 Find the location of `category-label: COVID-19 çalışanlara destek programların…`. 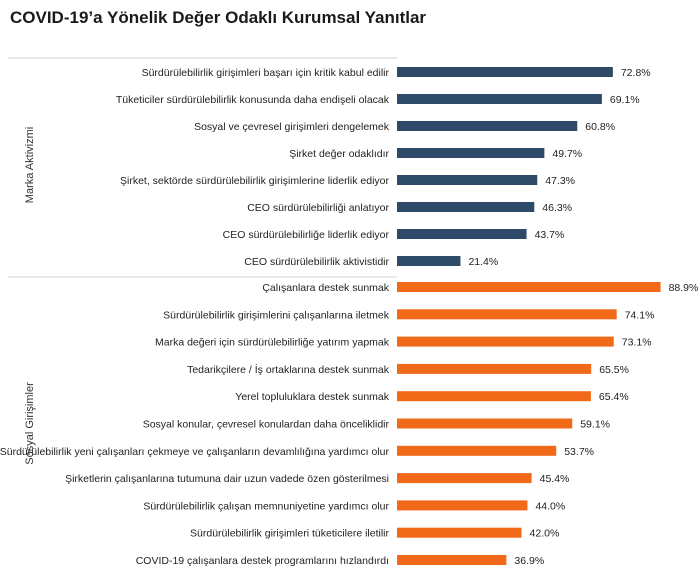

category-label: COVID-19 çalışanlara destek programların… is located at coordinates (262, 561).